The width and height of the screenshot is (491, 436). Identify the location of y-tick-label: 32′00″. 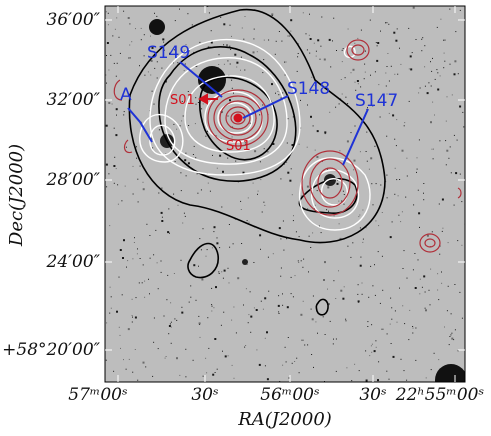
(74, 100).